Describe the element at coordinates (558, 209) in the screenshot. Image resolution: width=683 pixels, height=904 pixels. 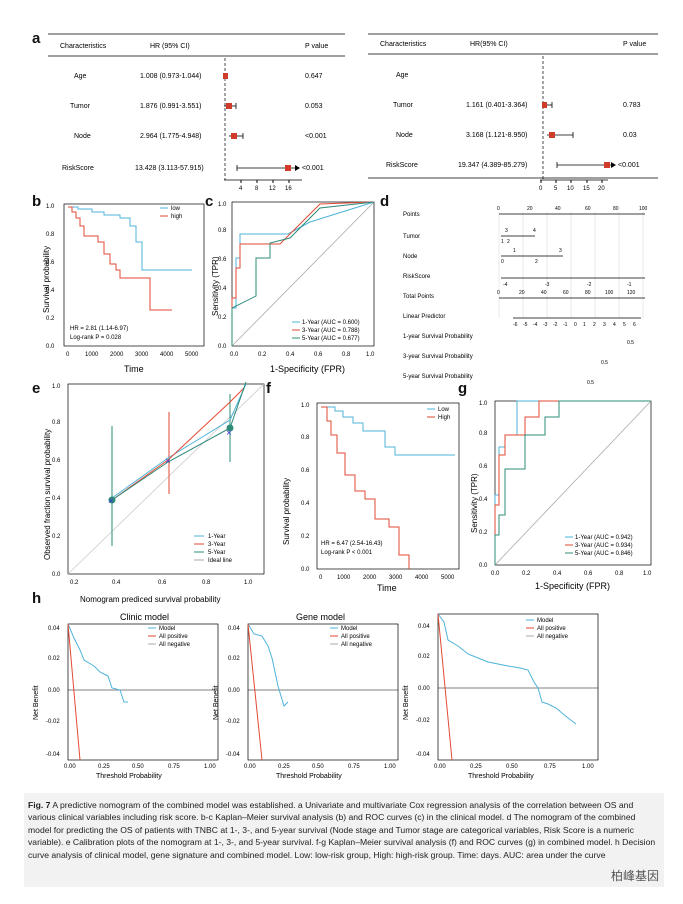
I see `svg-text: 40` at that location.